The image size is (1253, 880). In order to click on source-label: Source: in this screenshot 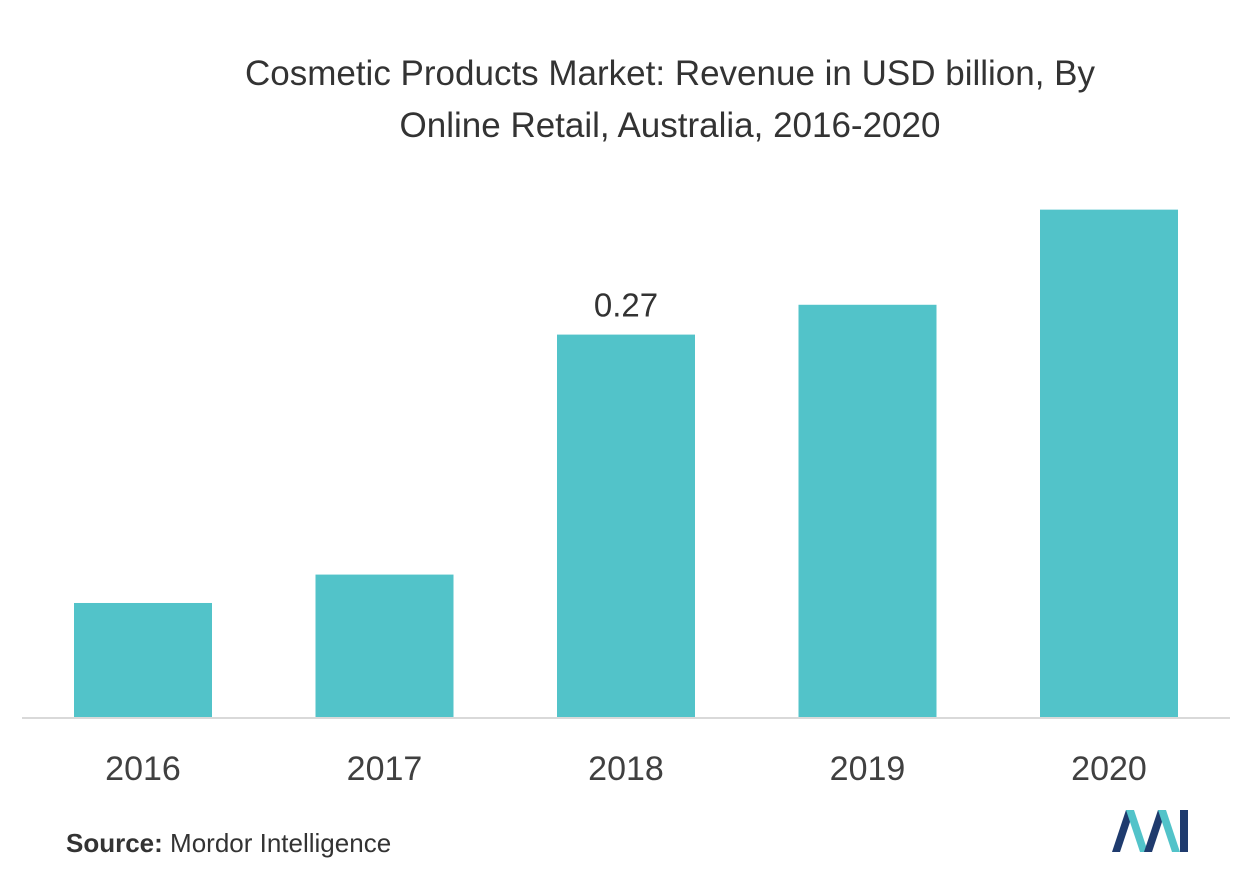, I will do `click(114, 843)`.